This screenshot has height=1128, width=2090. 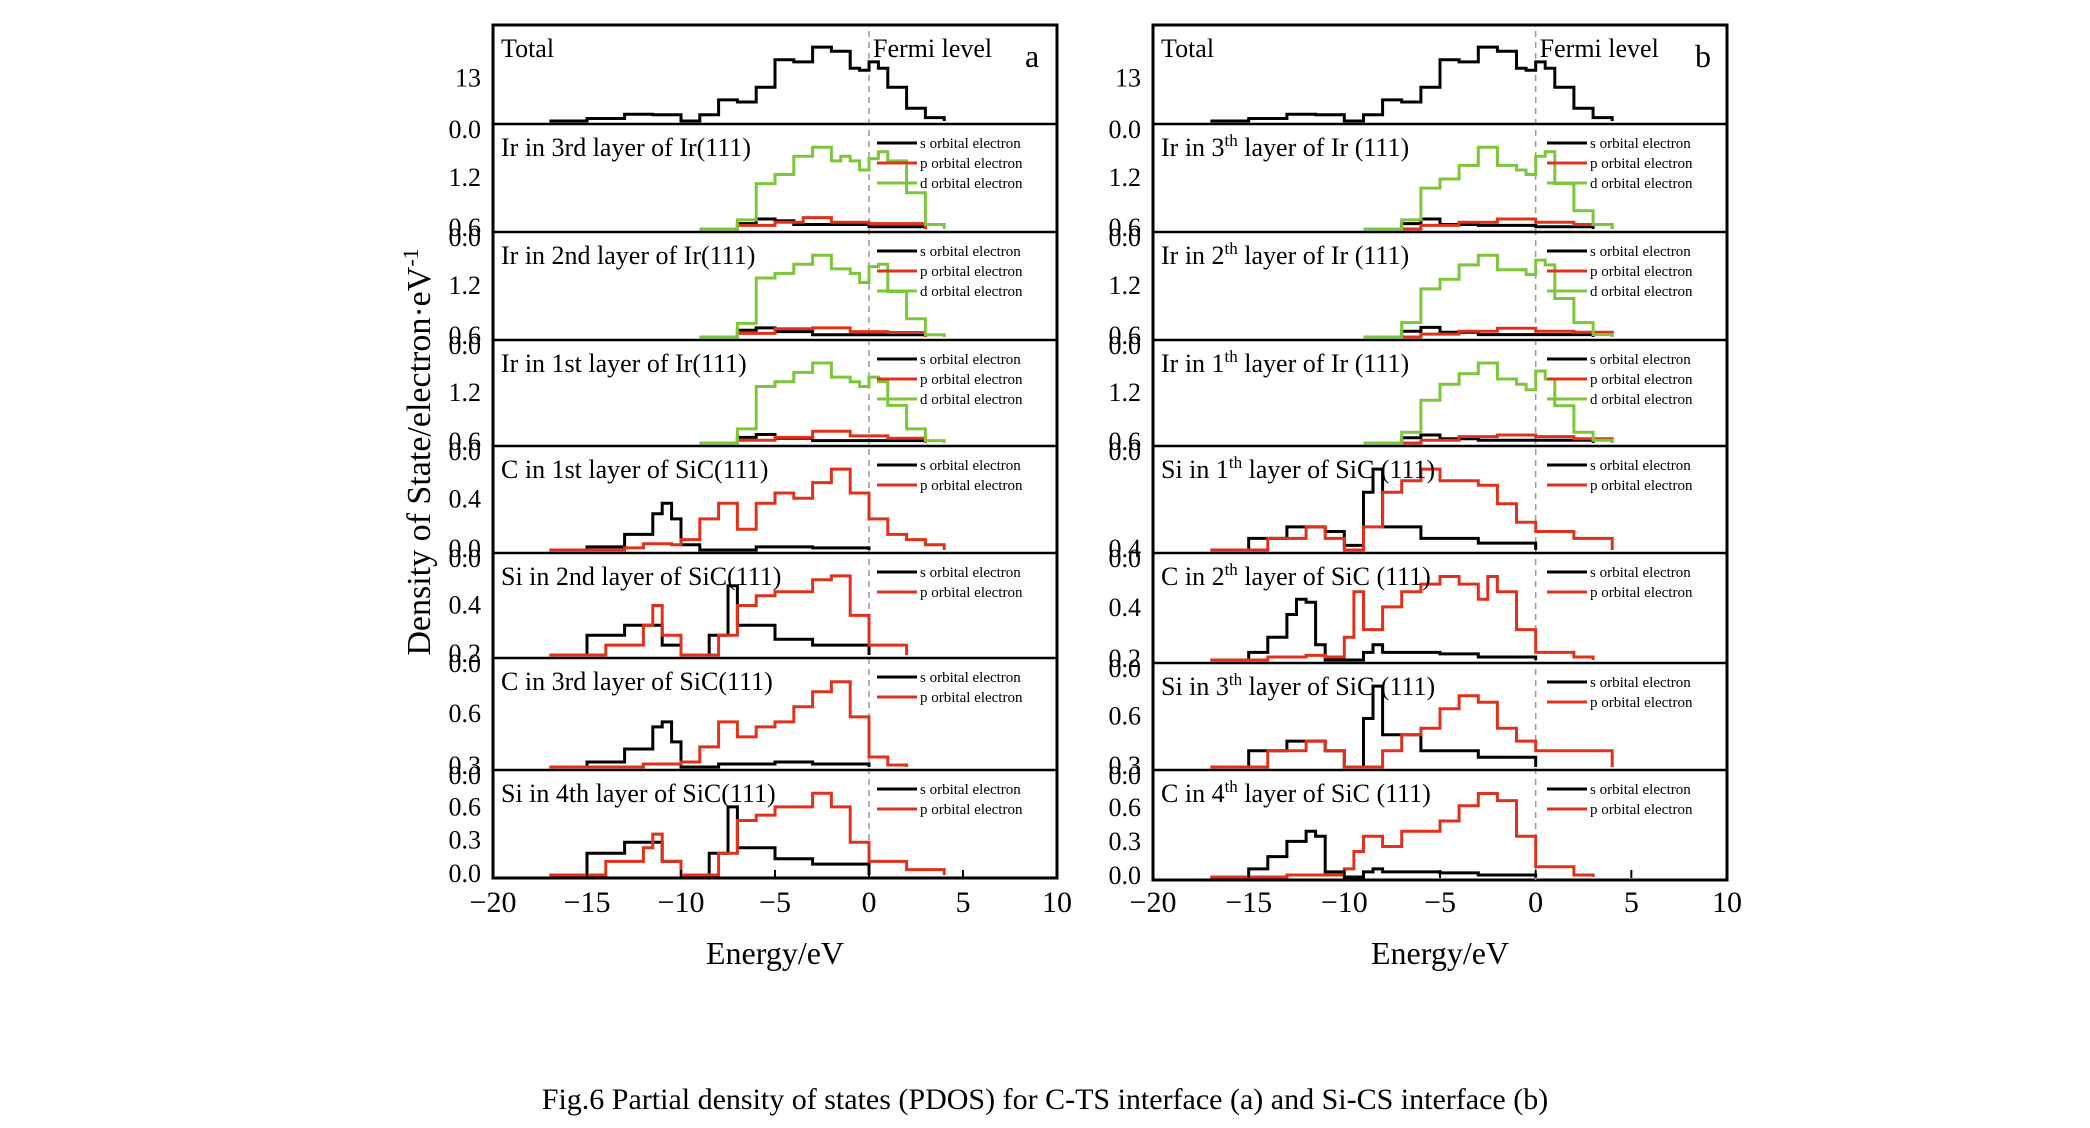 I want to click on subplot-title: Ir in 3rd layer of Ir(111), so click(x=626, y=147).